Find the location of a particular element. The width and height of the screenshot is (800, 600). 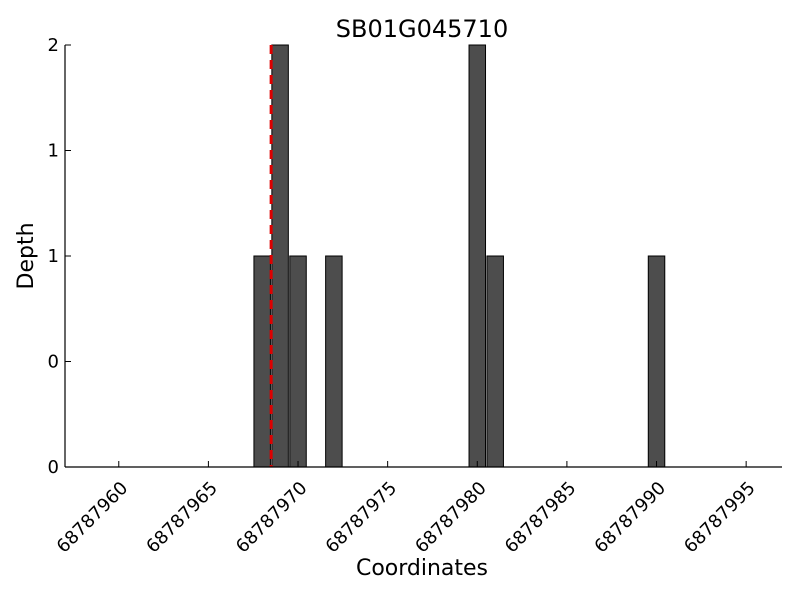

x-tick-label-68787980: 68787980 is located at coordinates (451, 518).